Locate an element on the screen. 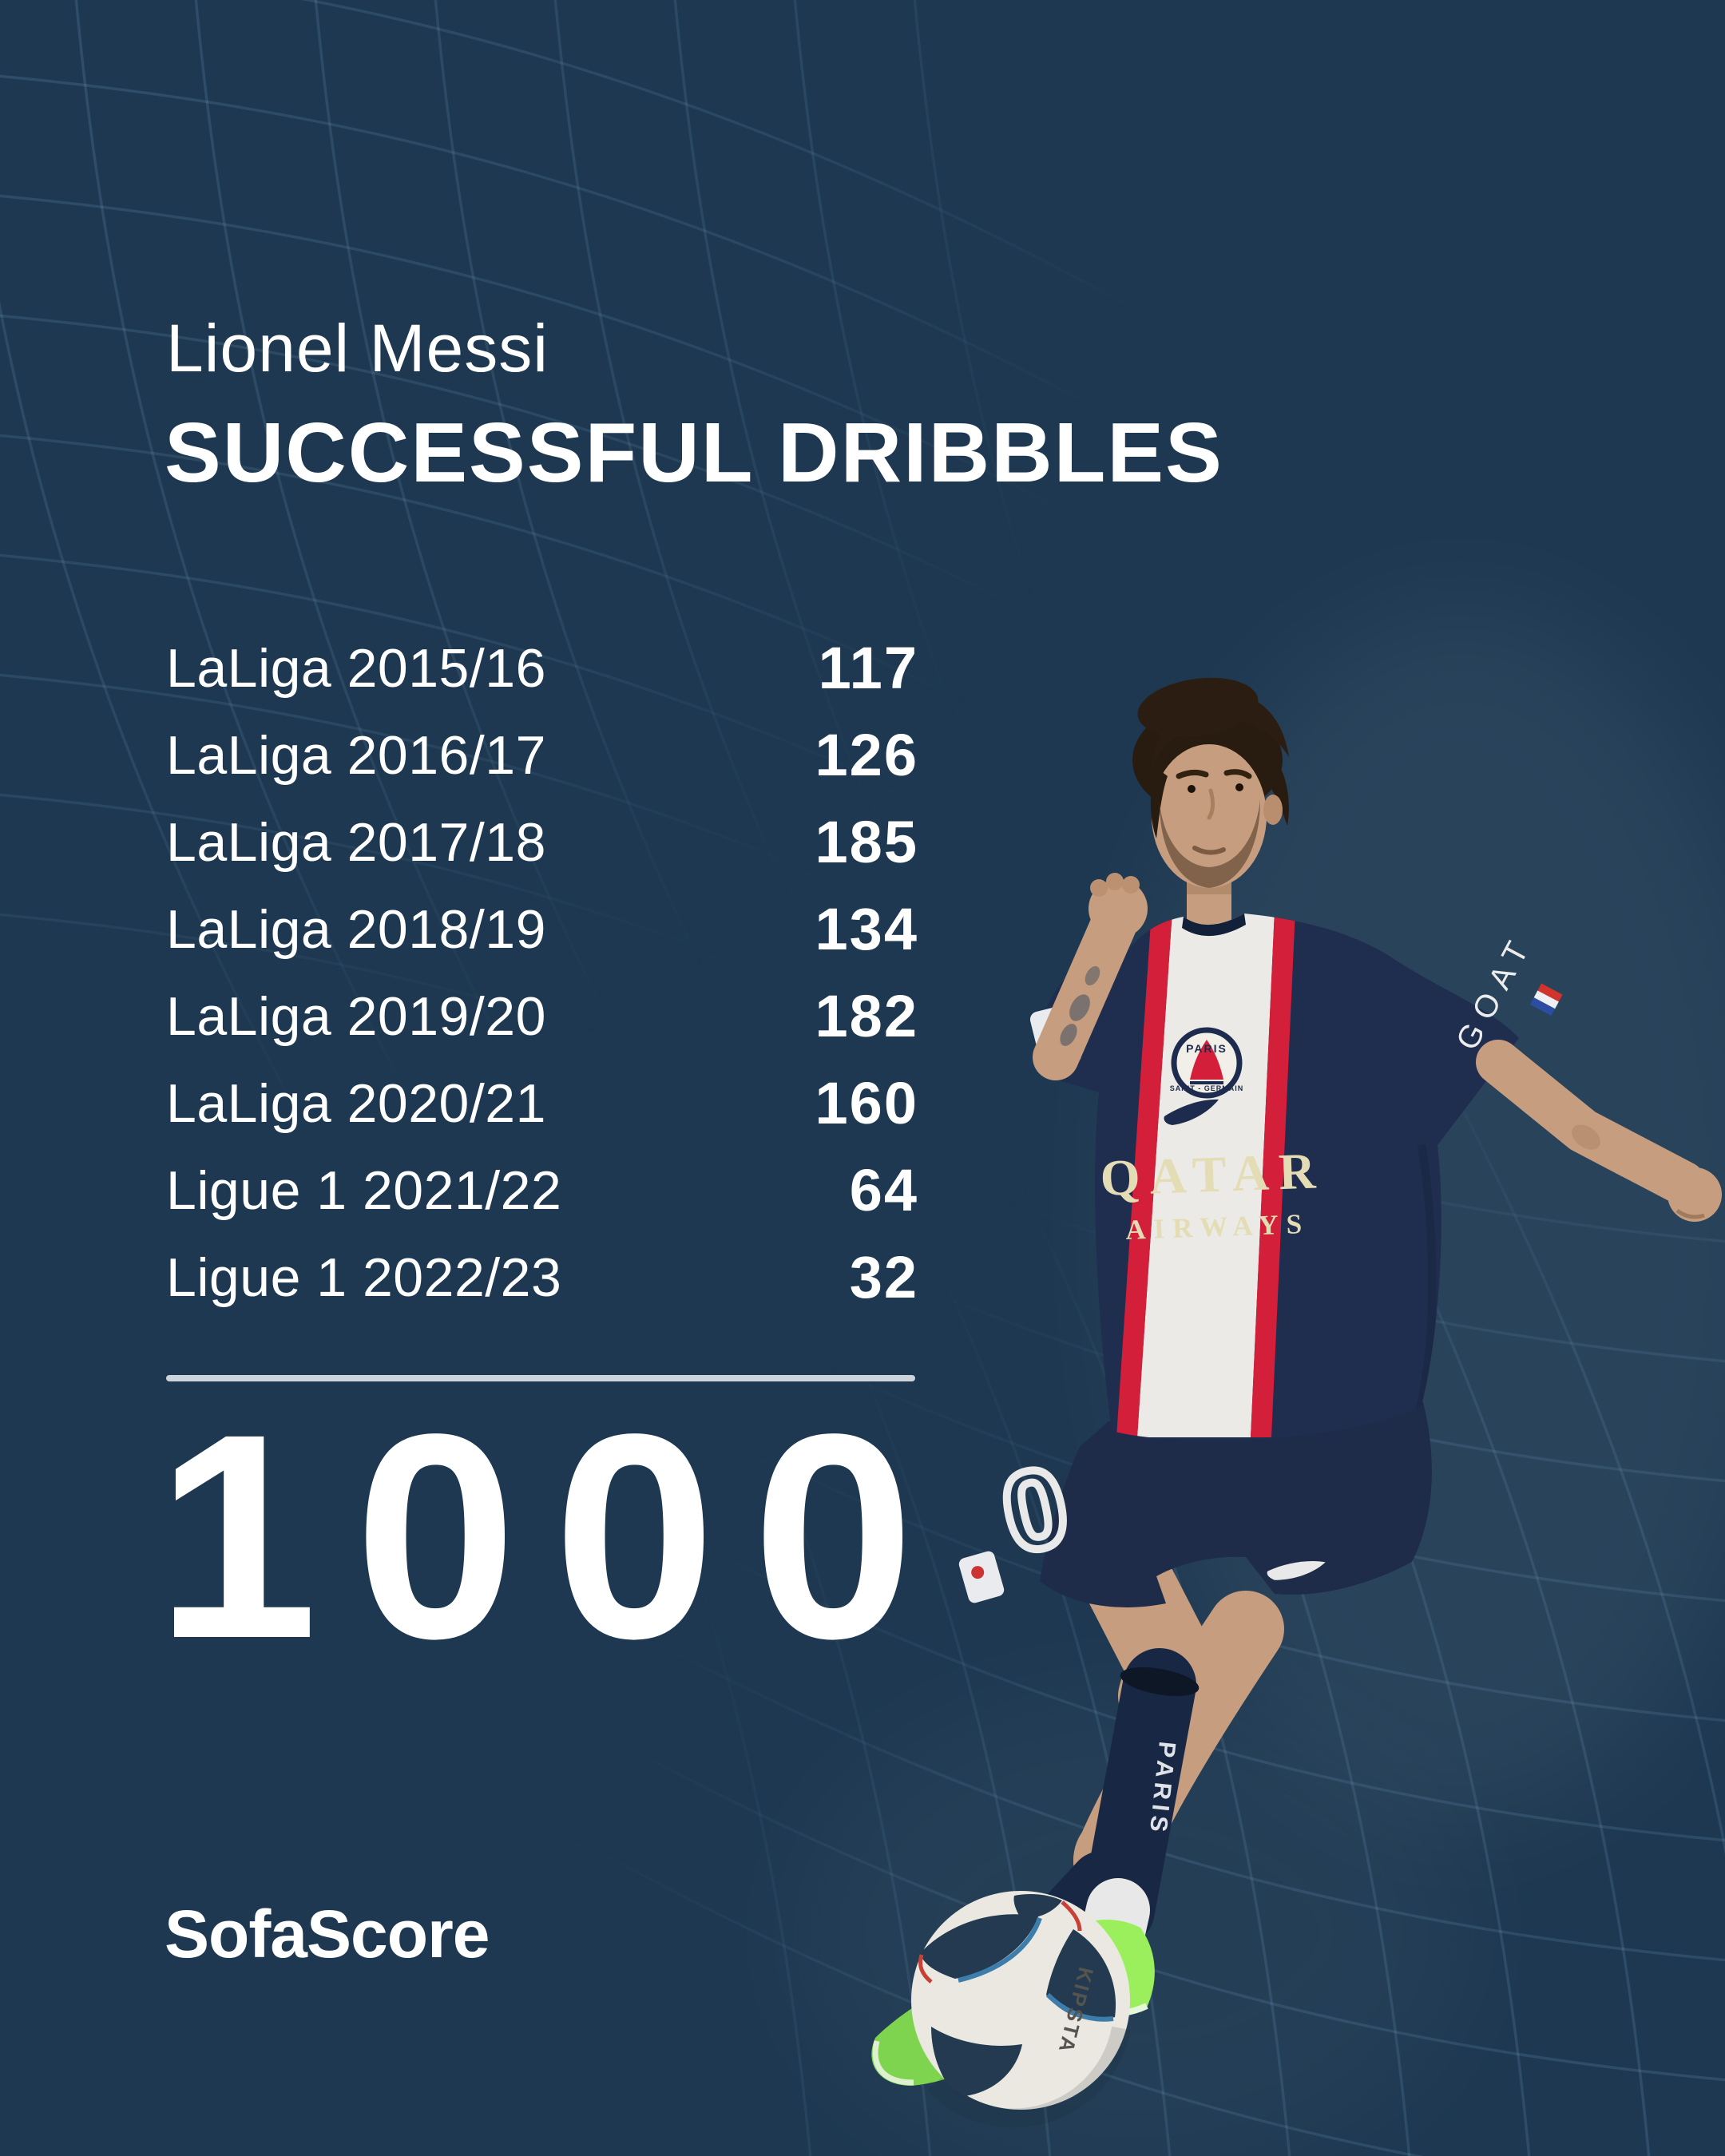  stat-value: 64 is located at coordinates (884, 1190).